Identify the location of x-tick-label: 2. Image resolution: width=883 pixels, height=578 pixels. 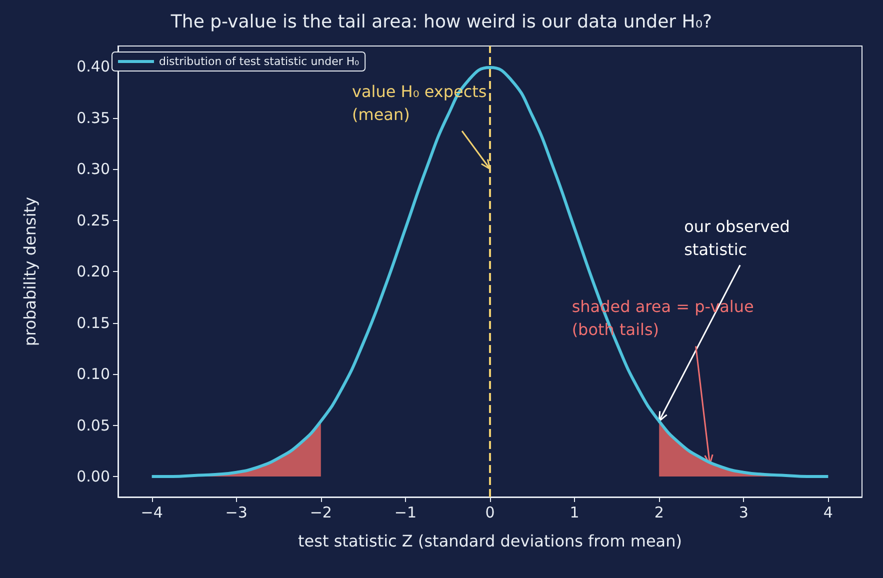
(659, 513).